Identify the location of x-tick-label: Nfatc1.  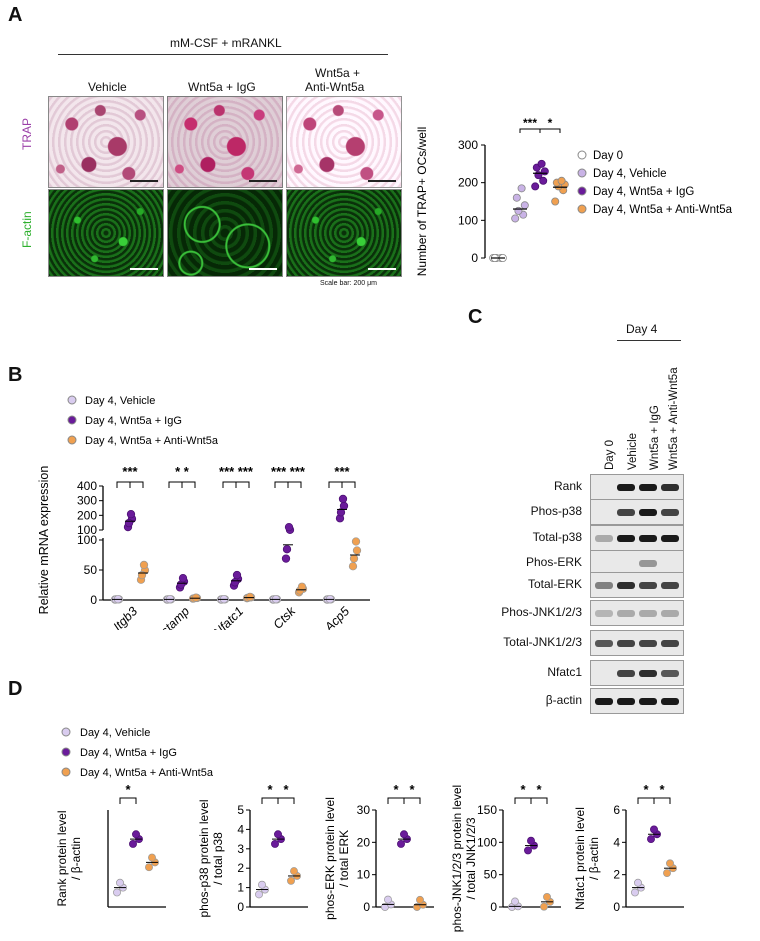
(228, 617).